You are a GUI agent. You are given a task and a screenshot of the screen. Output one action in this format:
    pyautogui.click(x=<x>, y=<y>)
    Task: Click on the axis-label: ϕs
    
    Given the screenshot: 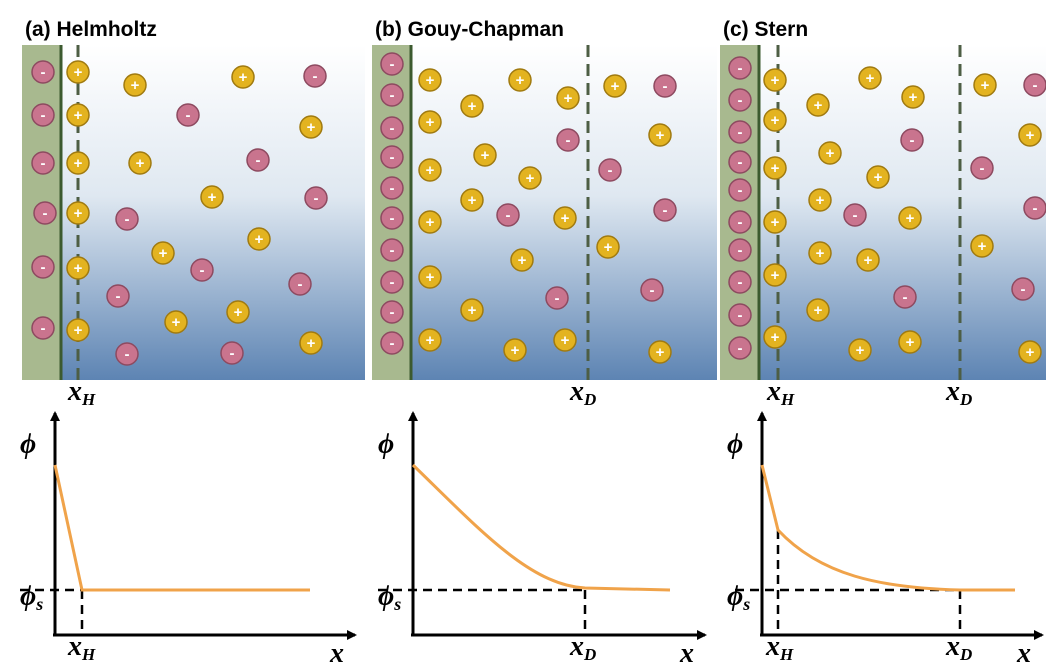 What is the action you would take?
    pyautogui.click(x=389, y=597)
    